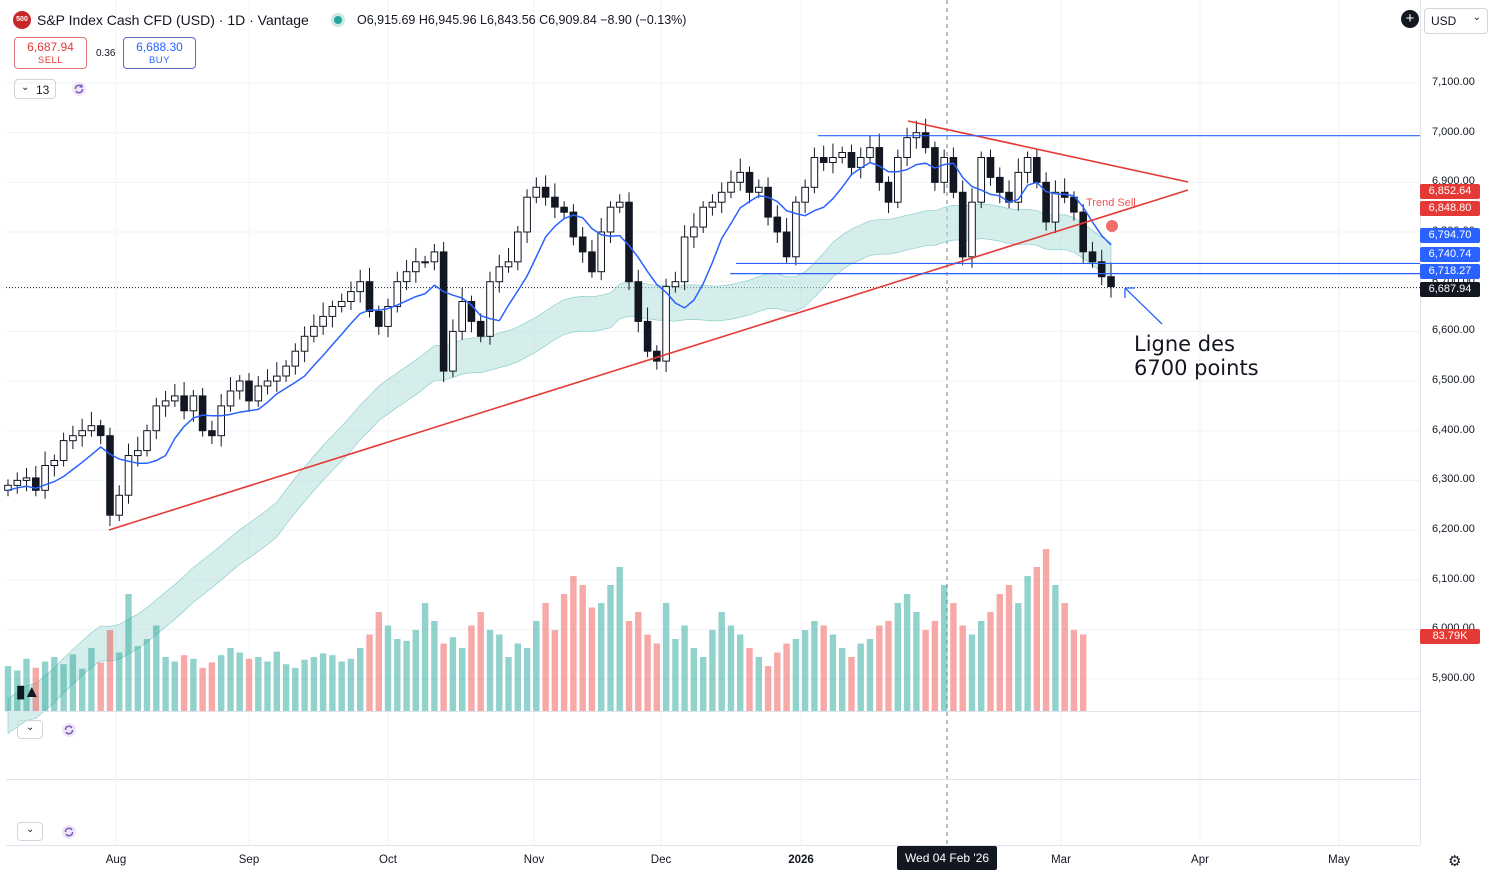 The image size is (1492, 879). I want to click on time-label-mar: Mar, so click(1061, 860).